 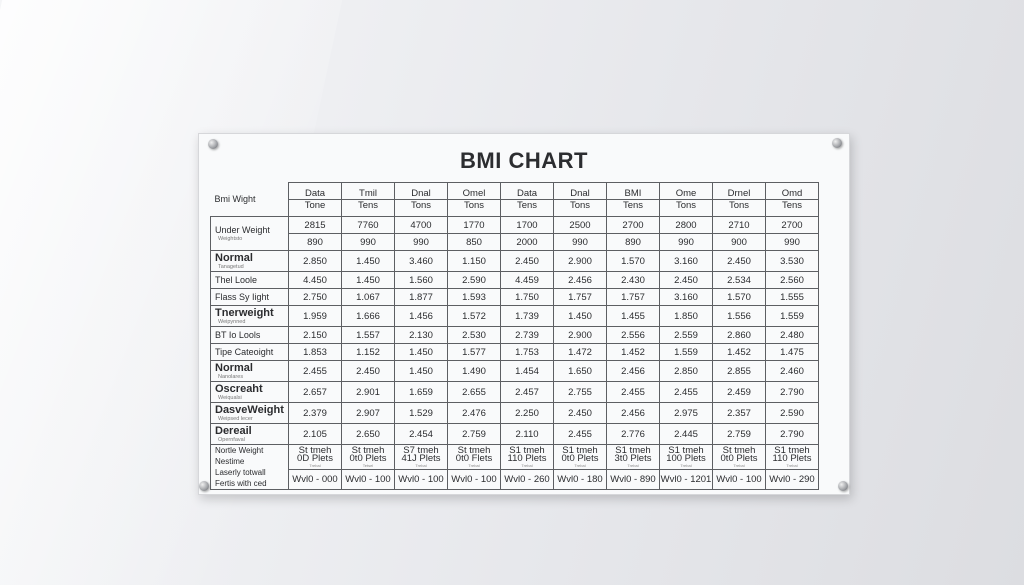 What do you see at coordinates (368, 335) in the screenshot?
I see `value-cell: 1.557` at bounding box center [368, 335].